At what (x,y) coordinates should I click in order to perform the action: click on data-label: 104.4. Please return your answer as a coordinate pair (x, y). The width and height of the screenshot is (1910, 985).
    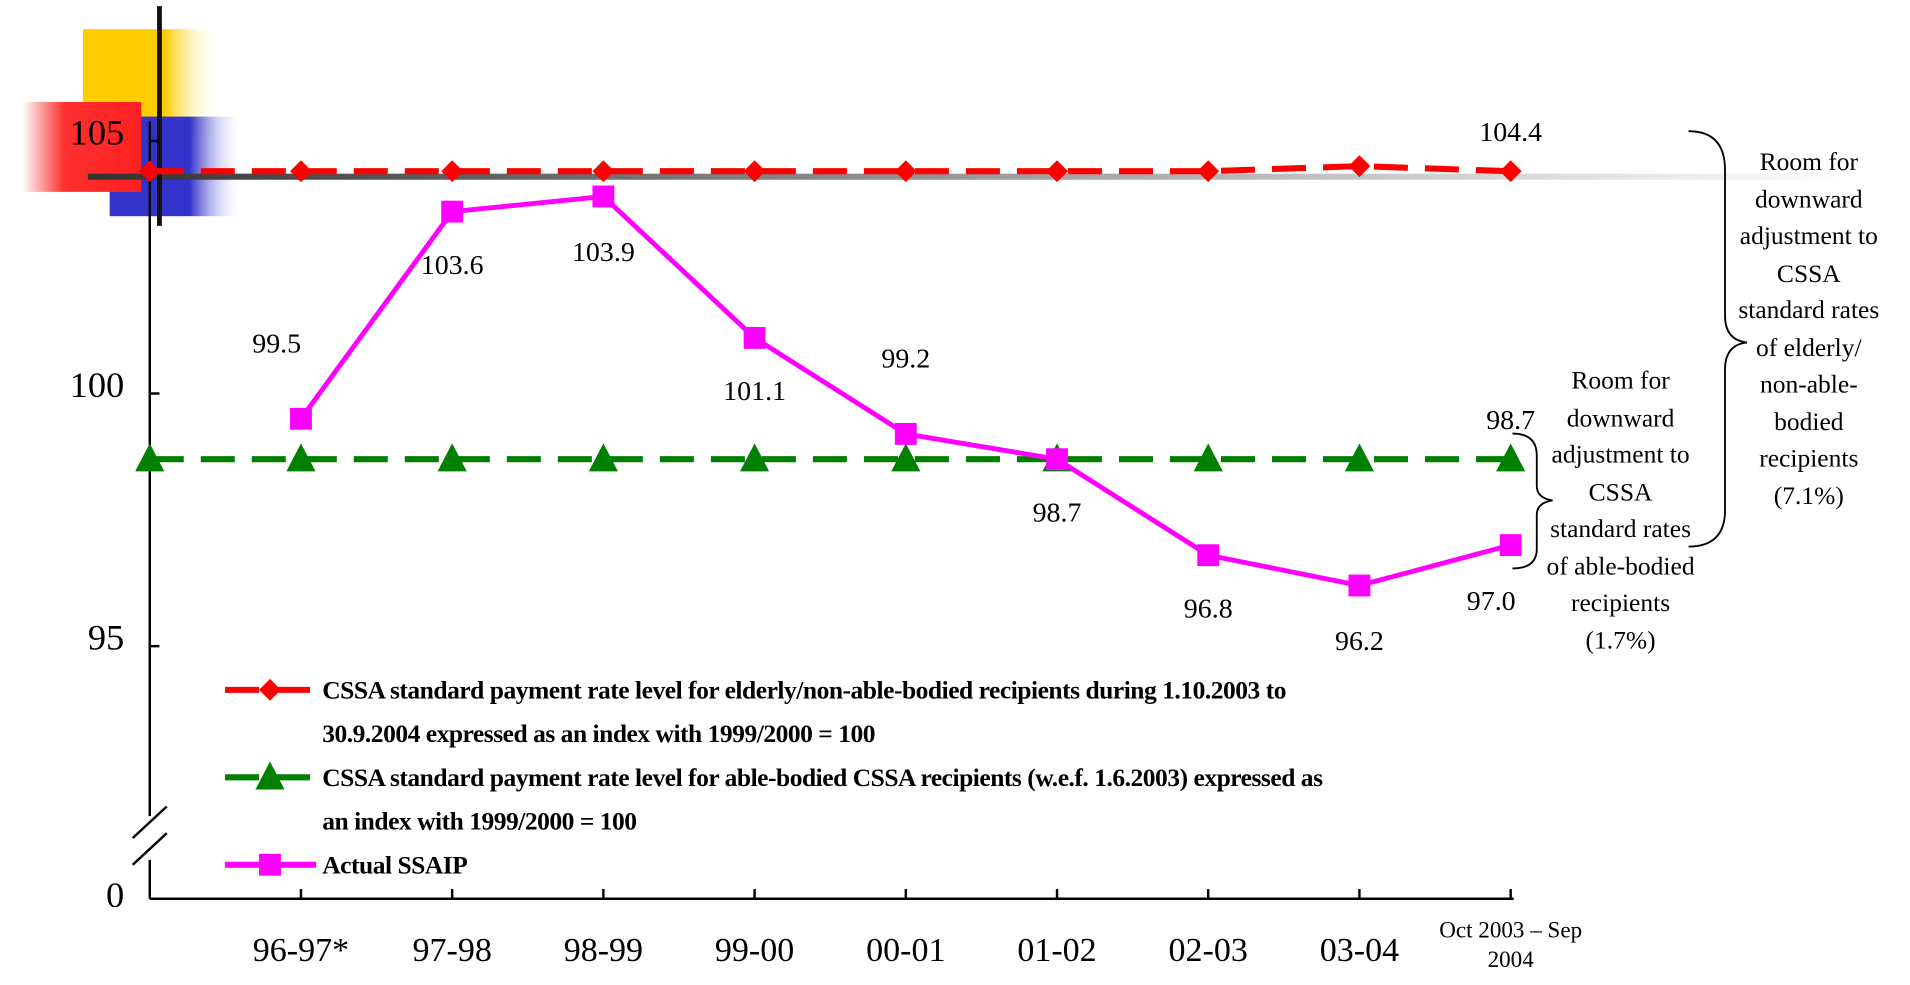
    Looking at the image, I should click on (1510, 132).